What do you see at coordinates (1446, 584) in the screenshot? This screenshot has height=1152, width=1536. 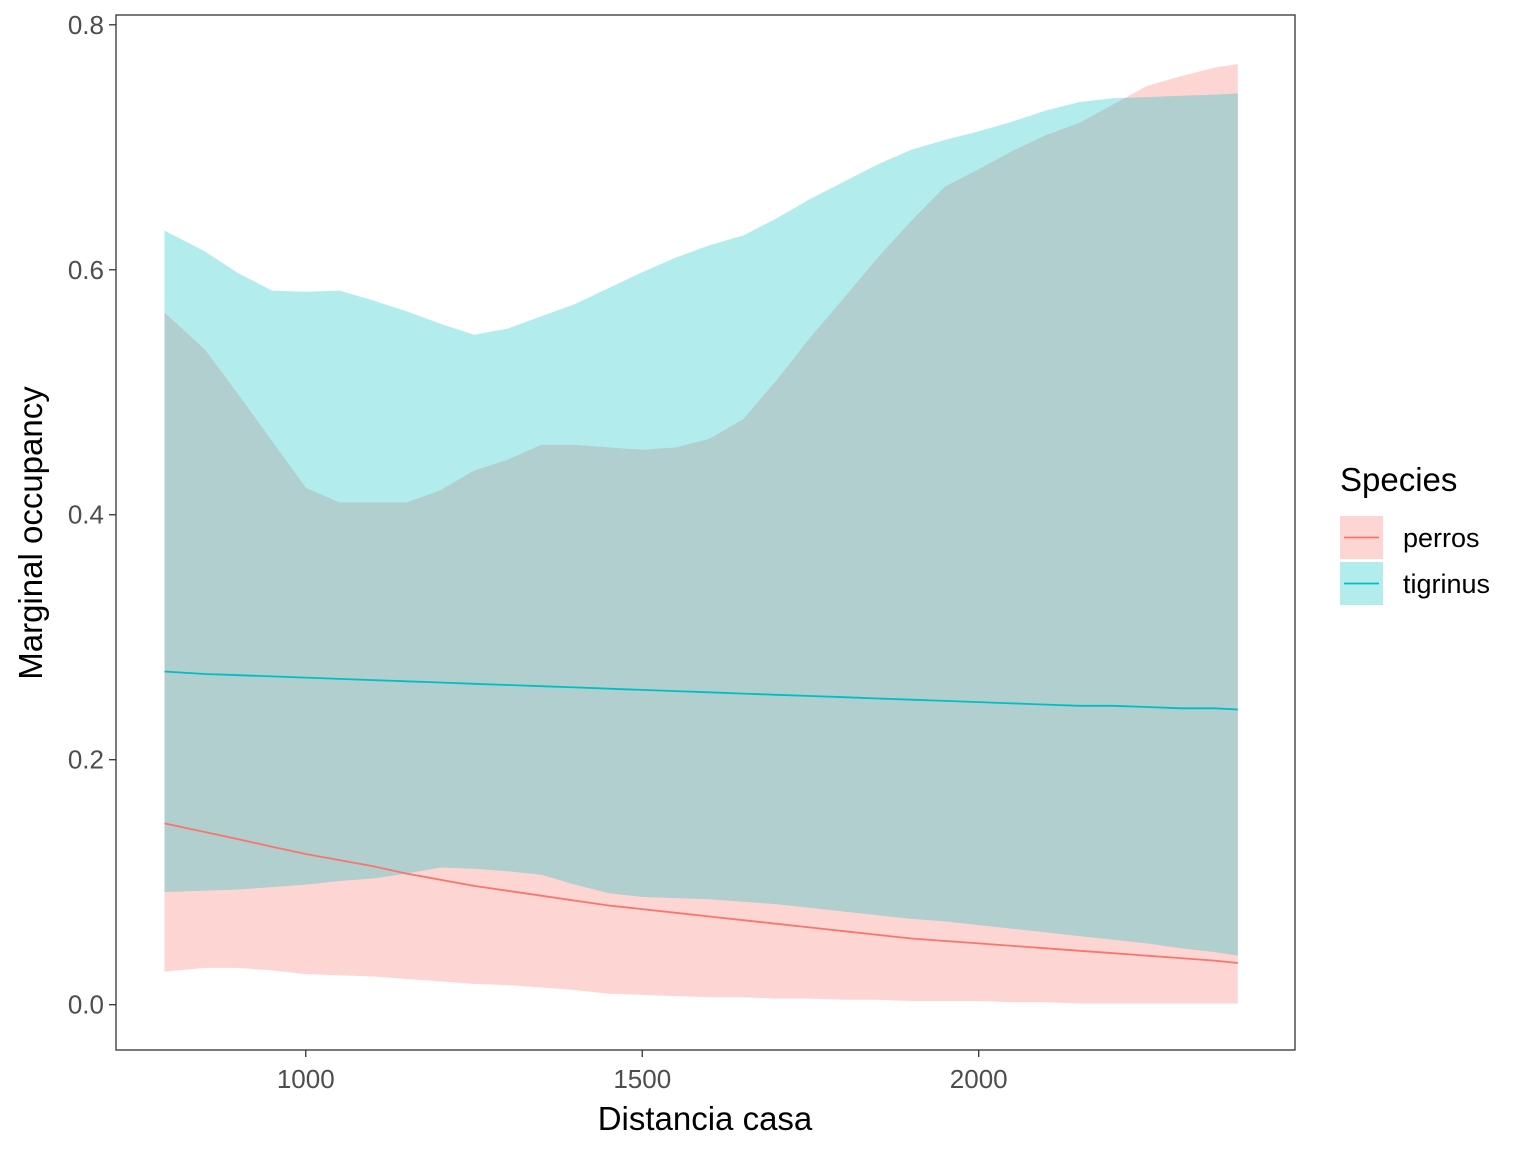 I see `legend-label-tigrinus: tigrinus` at bounding box center [1446, 584].